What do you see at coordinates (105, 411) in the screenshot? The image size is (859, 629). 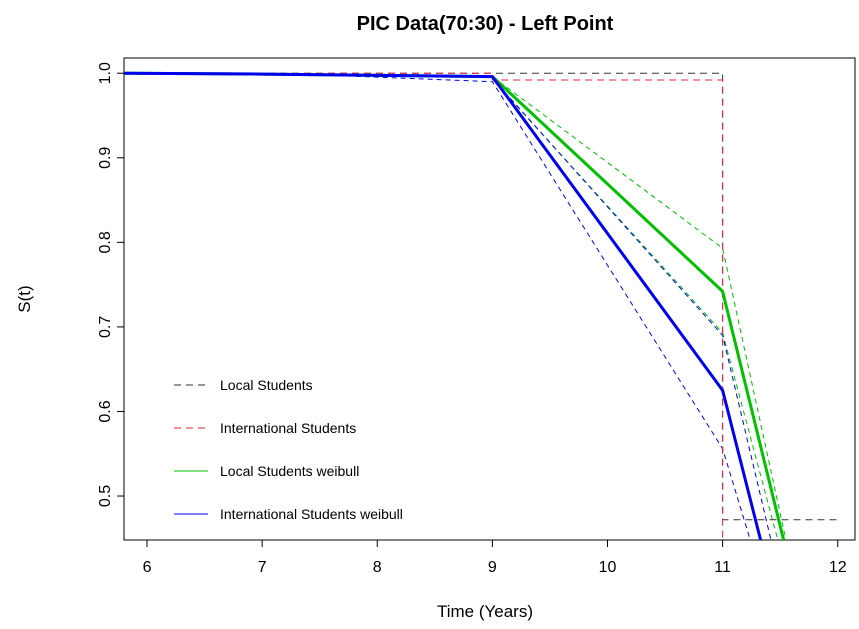 I see `y-tick-label: 0.6` at bounding box center [105, 411].